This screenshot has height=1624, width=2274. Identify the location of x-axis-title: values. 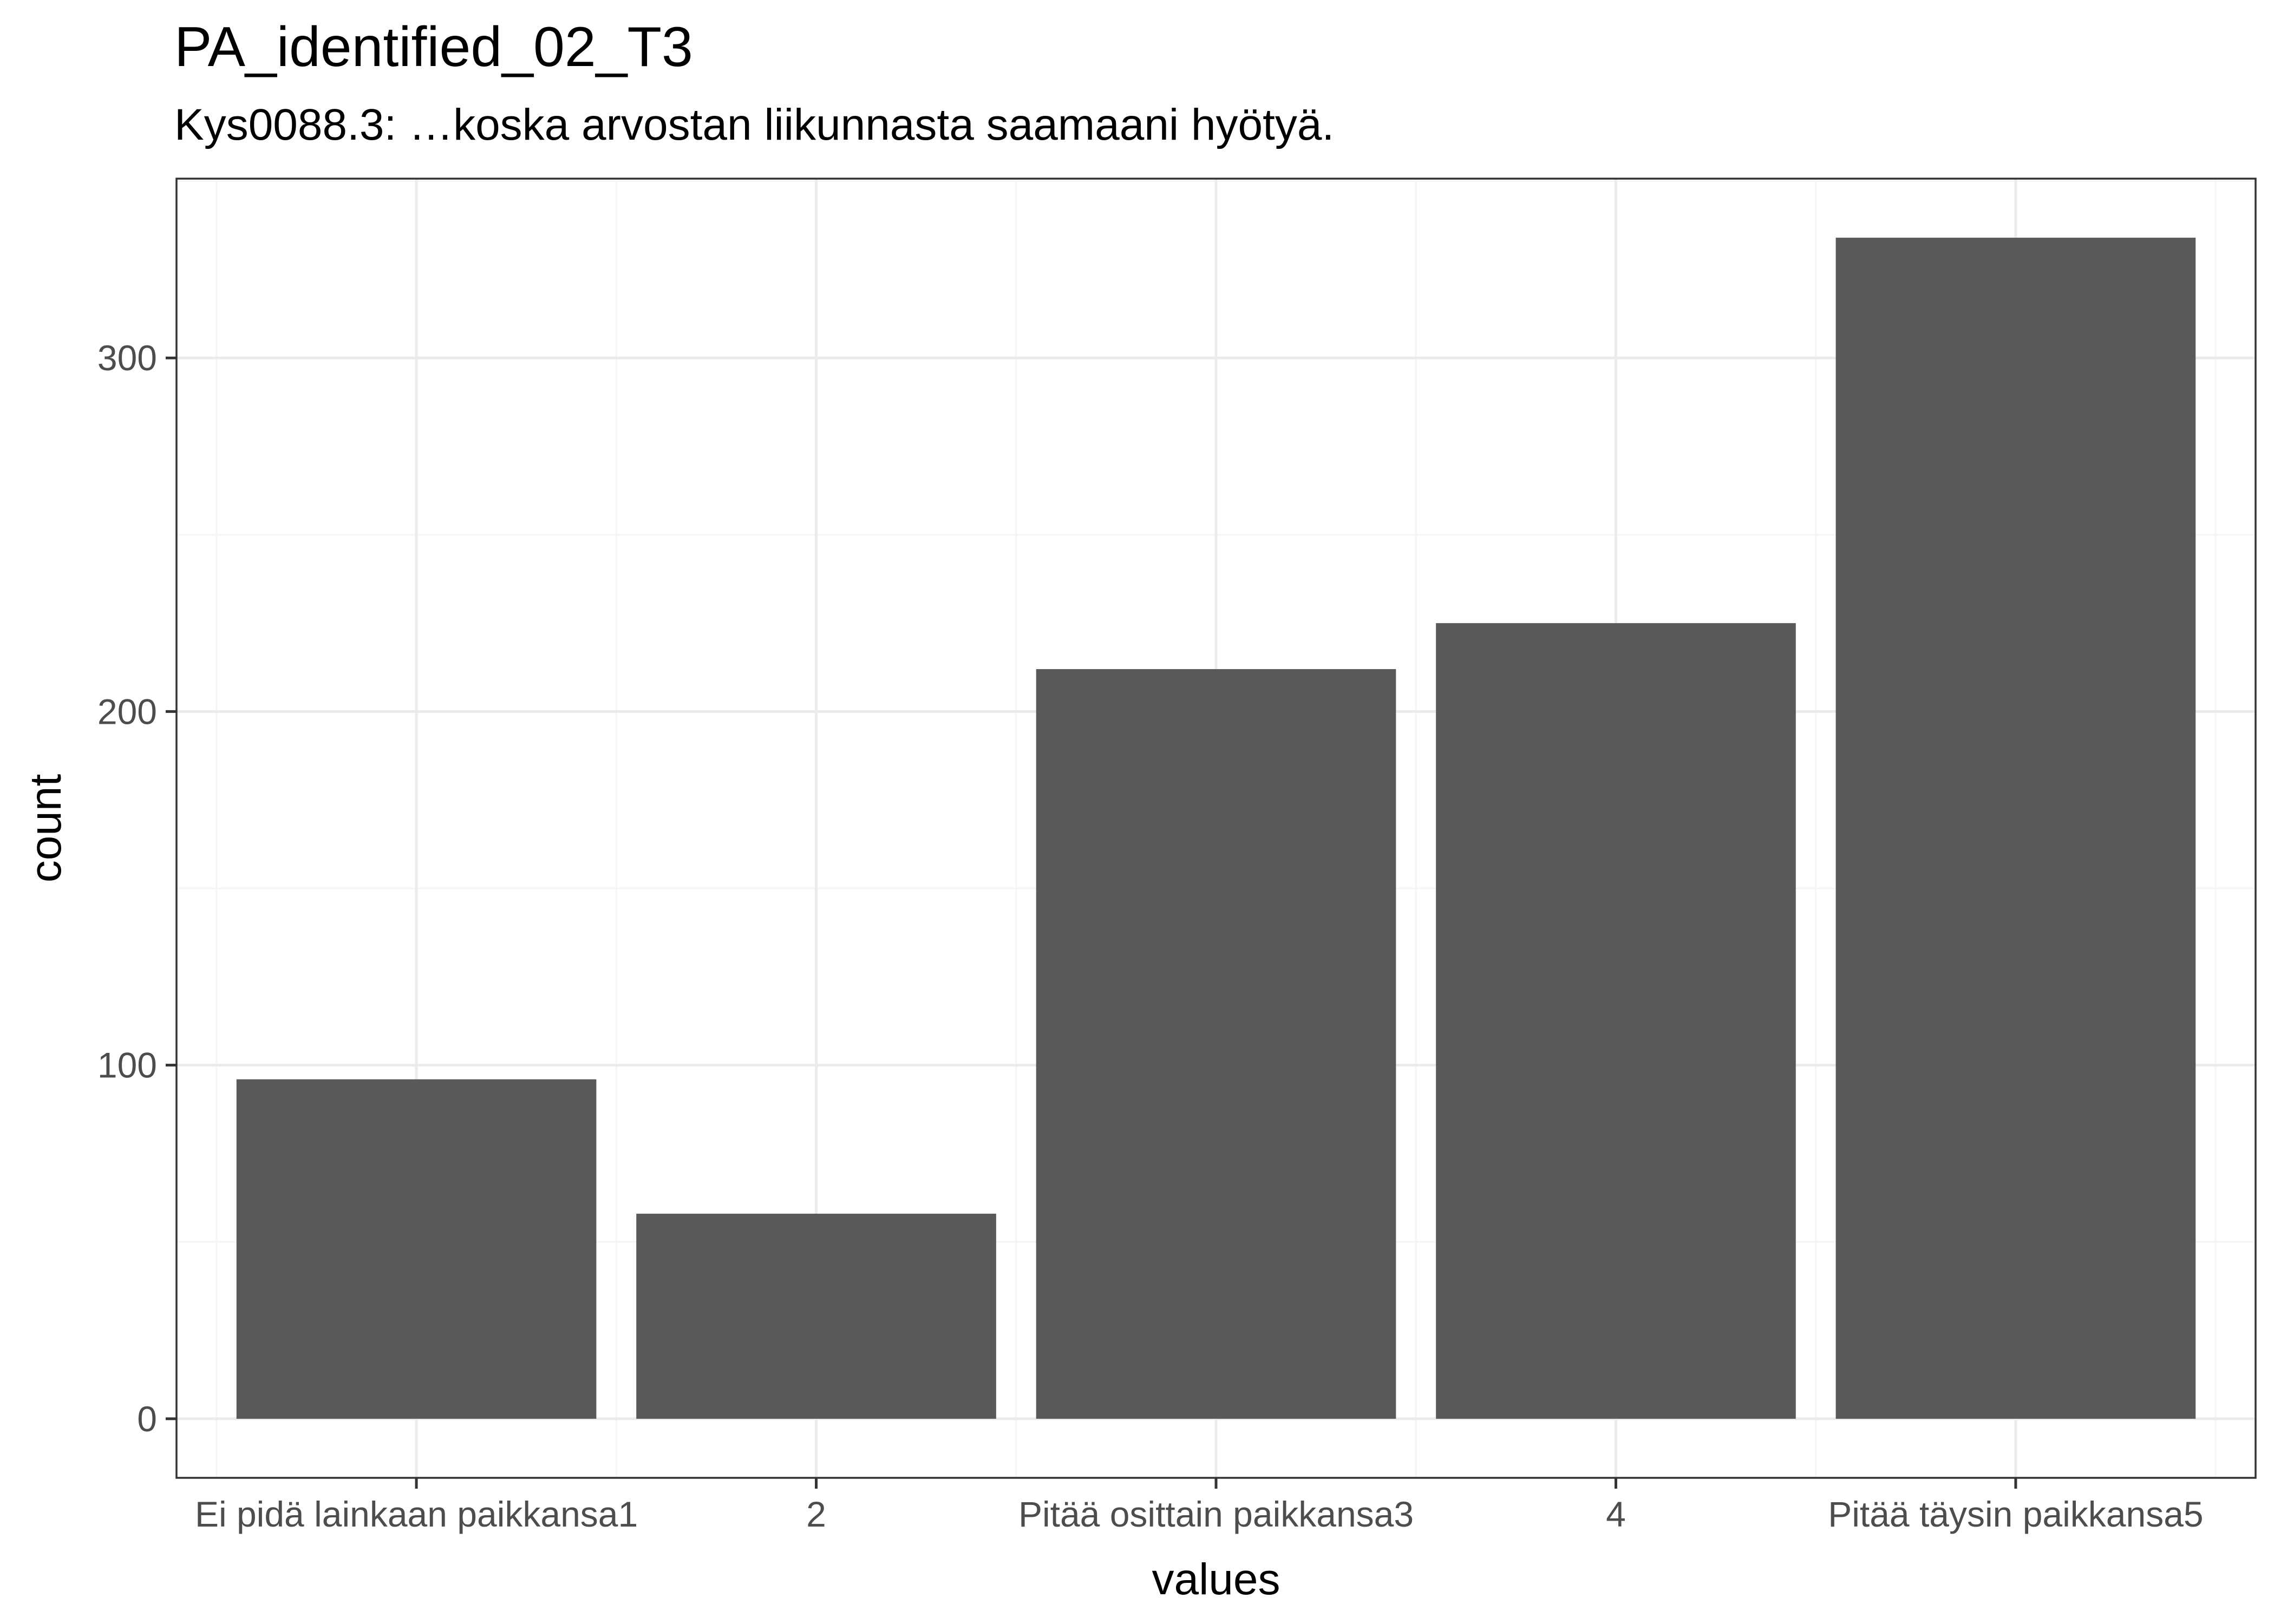
(1216, 1580).